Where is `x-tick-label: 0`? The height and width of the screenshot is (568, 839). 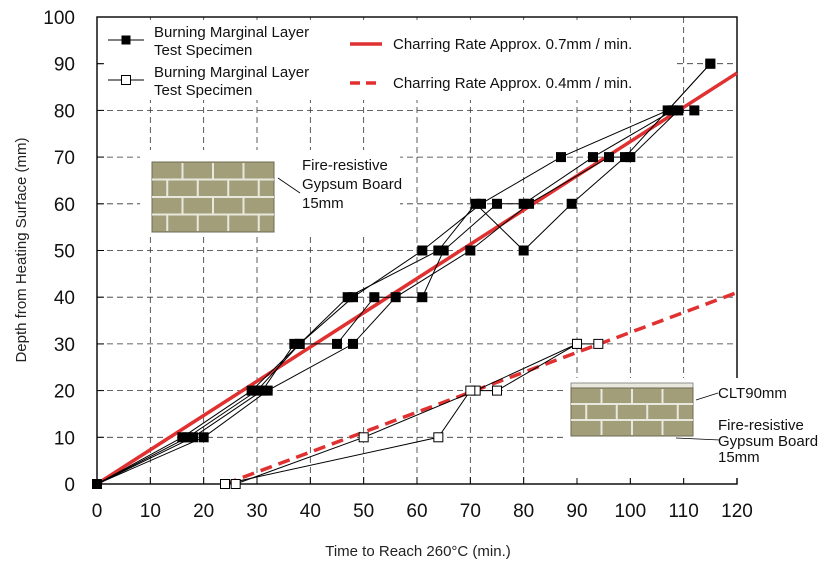 x-tick-label: 0 is located at coordinates (97, 511).